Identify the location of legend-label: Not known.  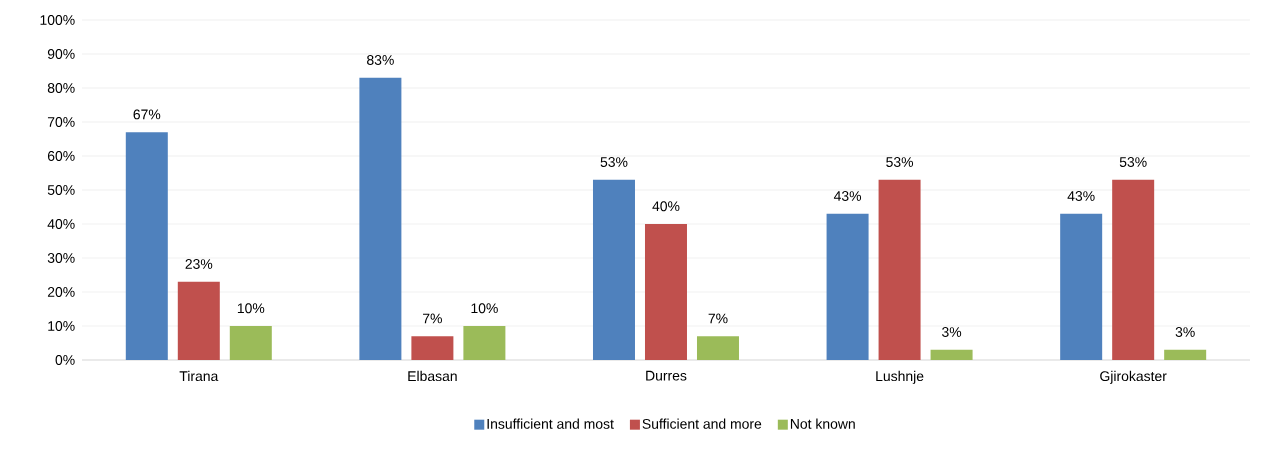
(822, 423).